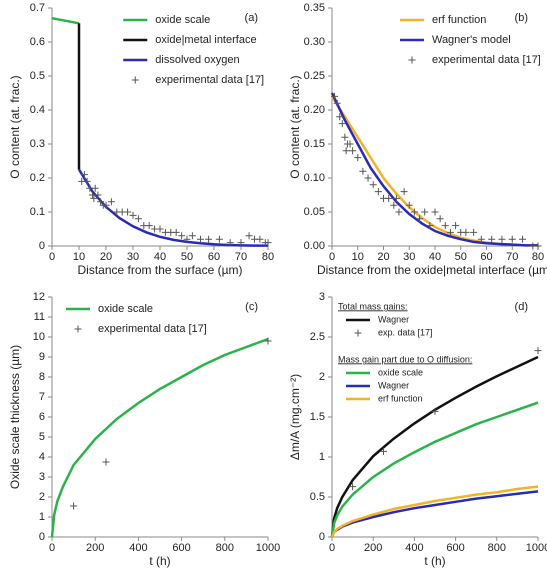 The image size is (547, 576). I want to click on x-tick-label: 20, so click(383, 257).